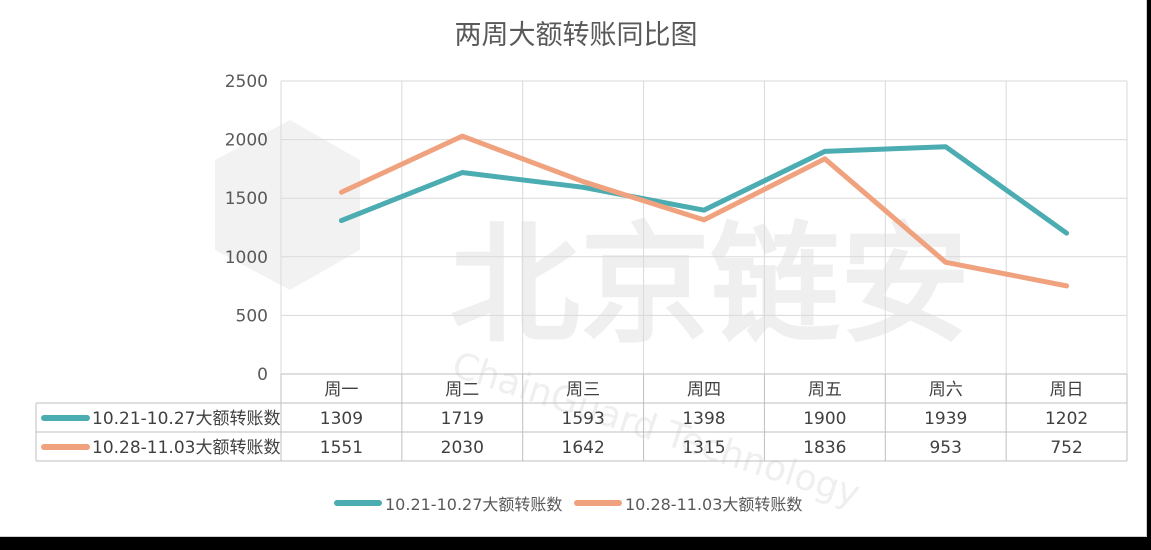 Image resolution: width=1151 pixels, height=550 pixels. Describe the element at coordinates (462, 419) in the screenshot. I see `table-value-cell: 1719` at that location.